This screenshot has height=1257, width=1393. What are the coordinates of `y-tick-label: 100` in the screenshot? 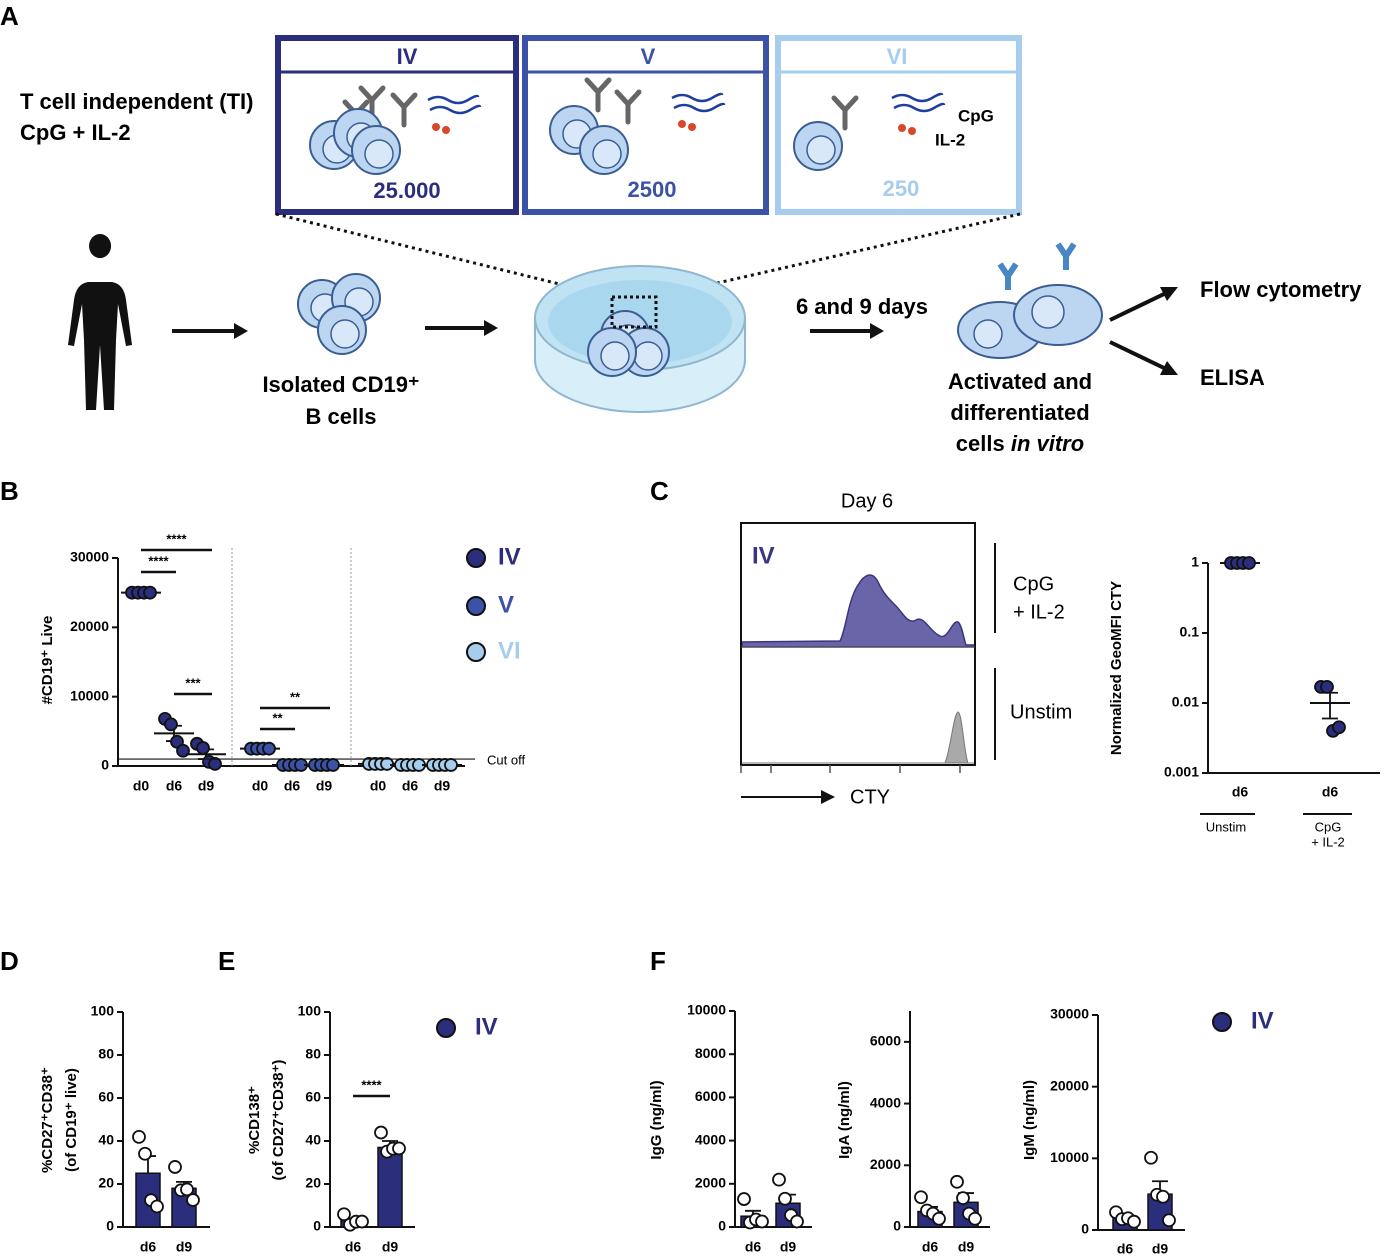 It's located at (310, 1011).